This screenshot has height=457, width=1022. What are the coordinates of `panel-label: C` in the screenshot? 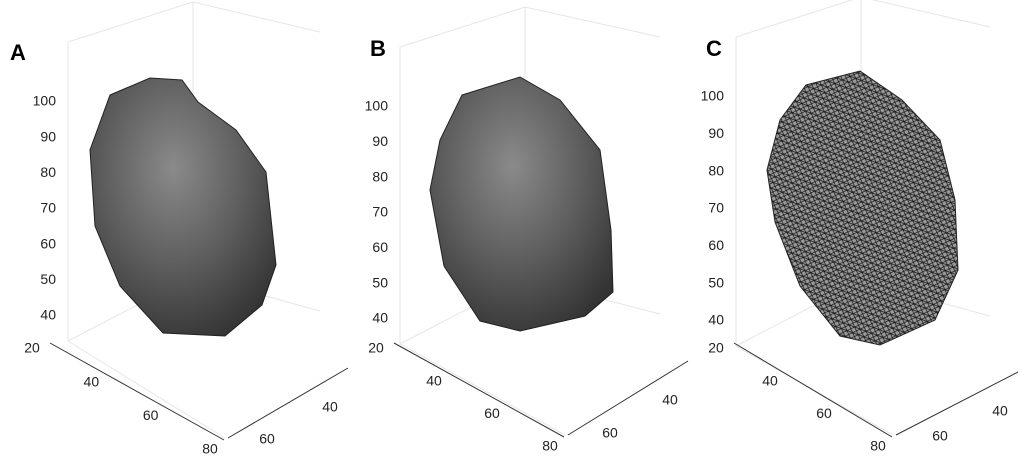 It's located at (714, 48).